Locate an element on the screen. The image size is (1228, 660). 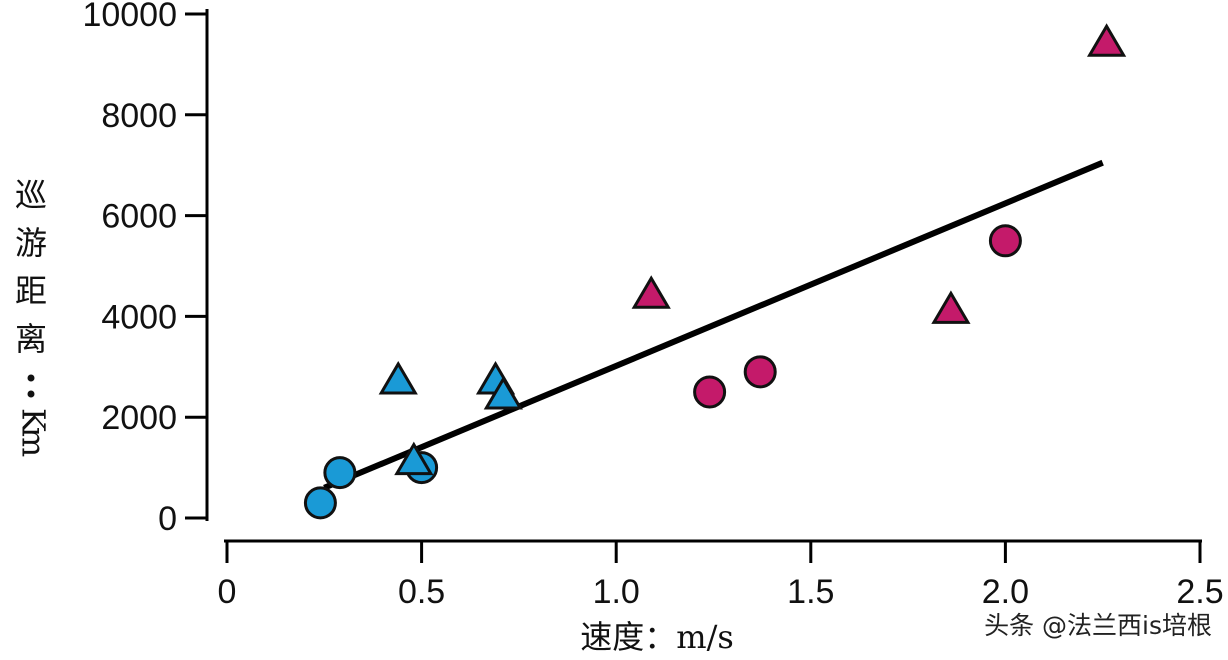
y-tick-label: 0 is located at coordinates (167, 519).